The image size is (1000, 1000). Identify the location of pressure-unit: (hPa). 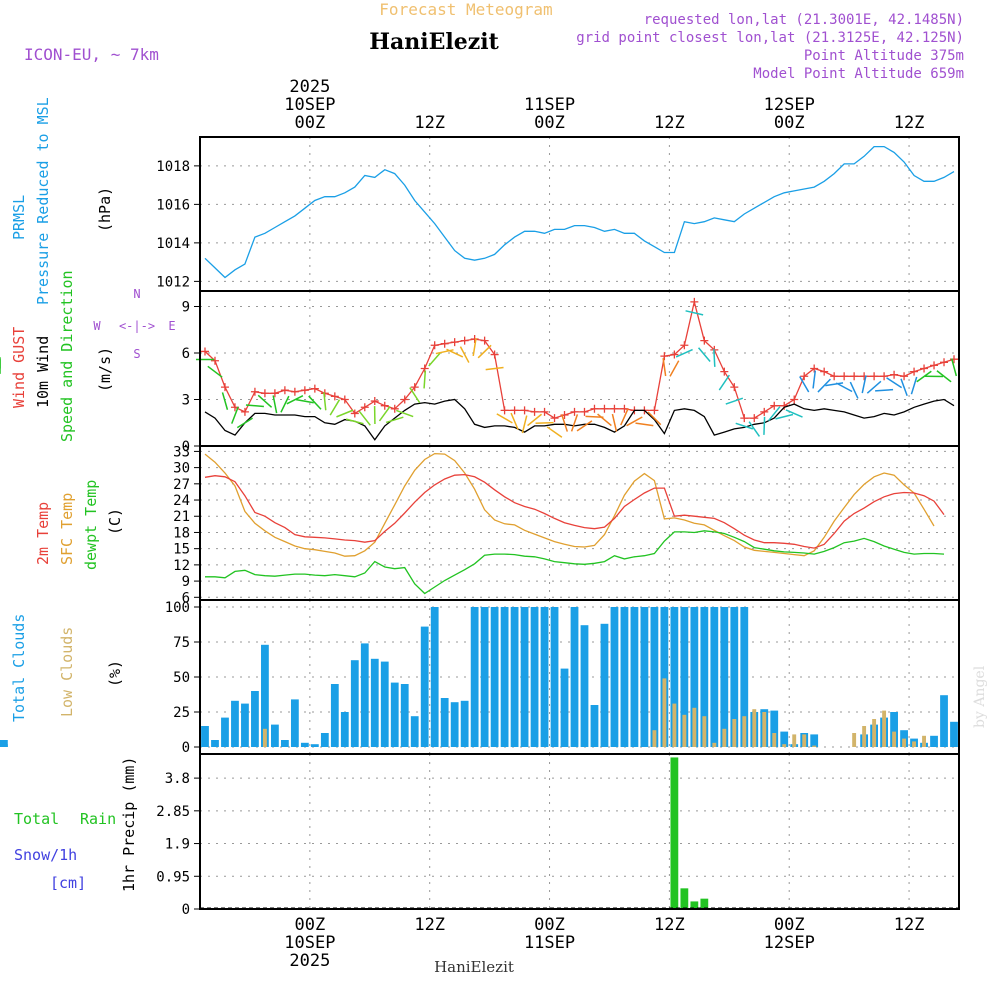
(105, 209).